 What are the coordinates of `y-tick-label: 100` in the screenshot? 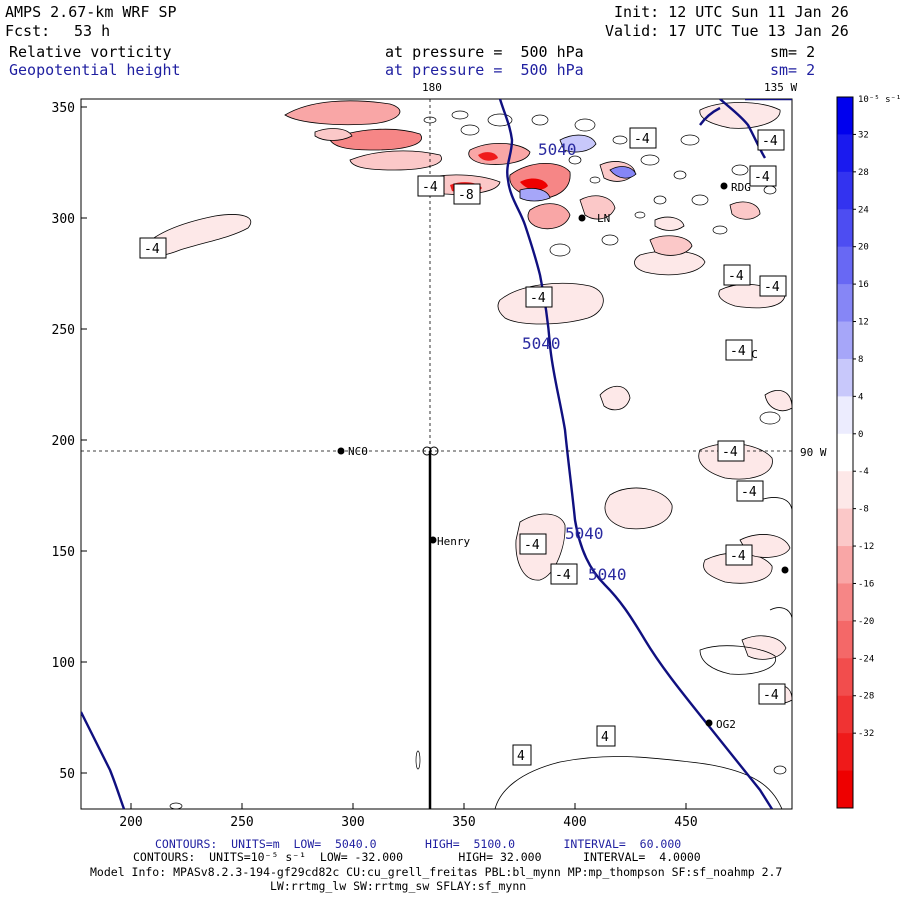 It's located at (63, 663).